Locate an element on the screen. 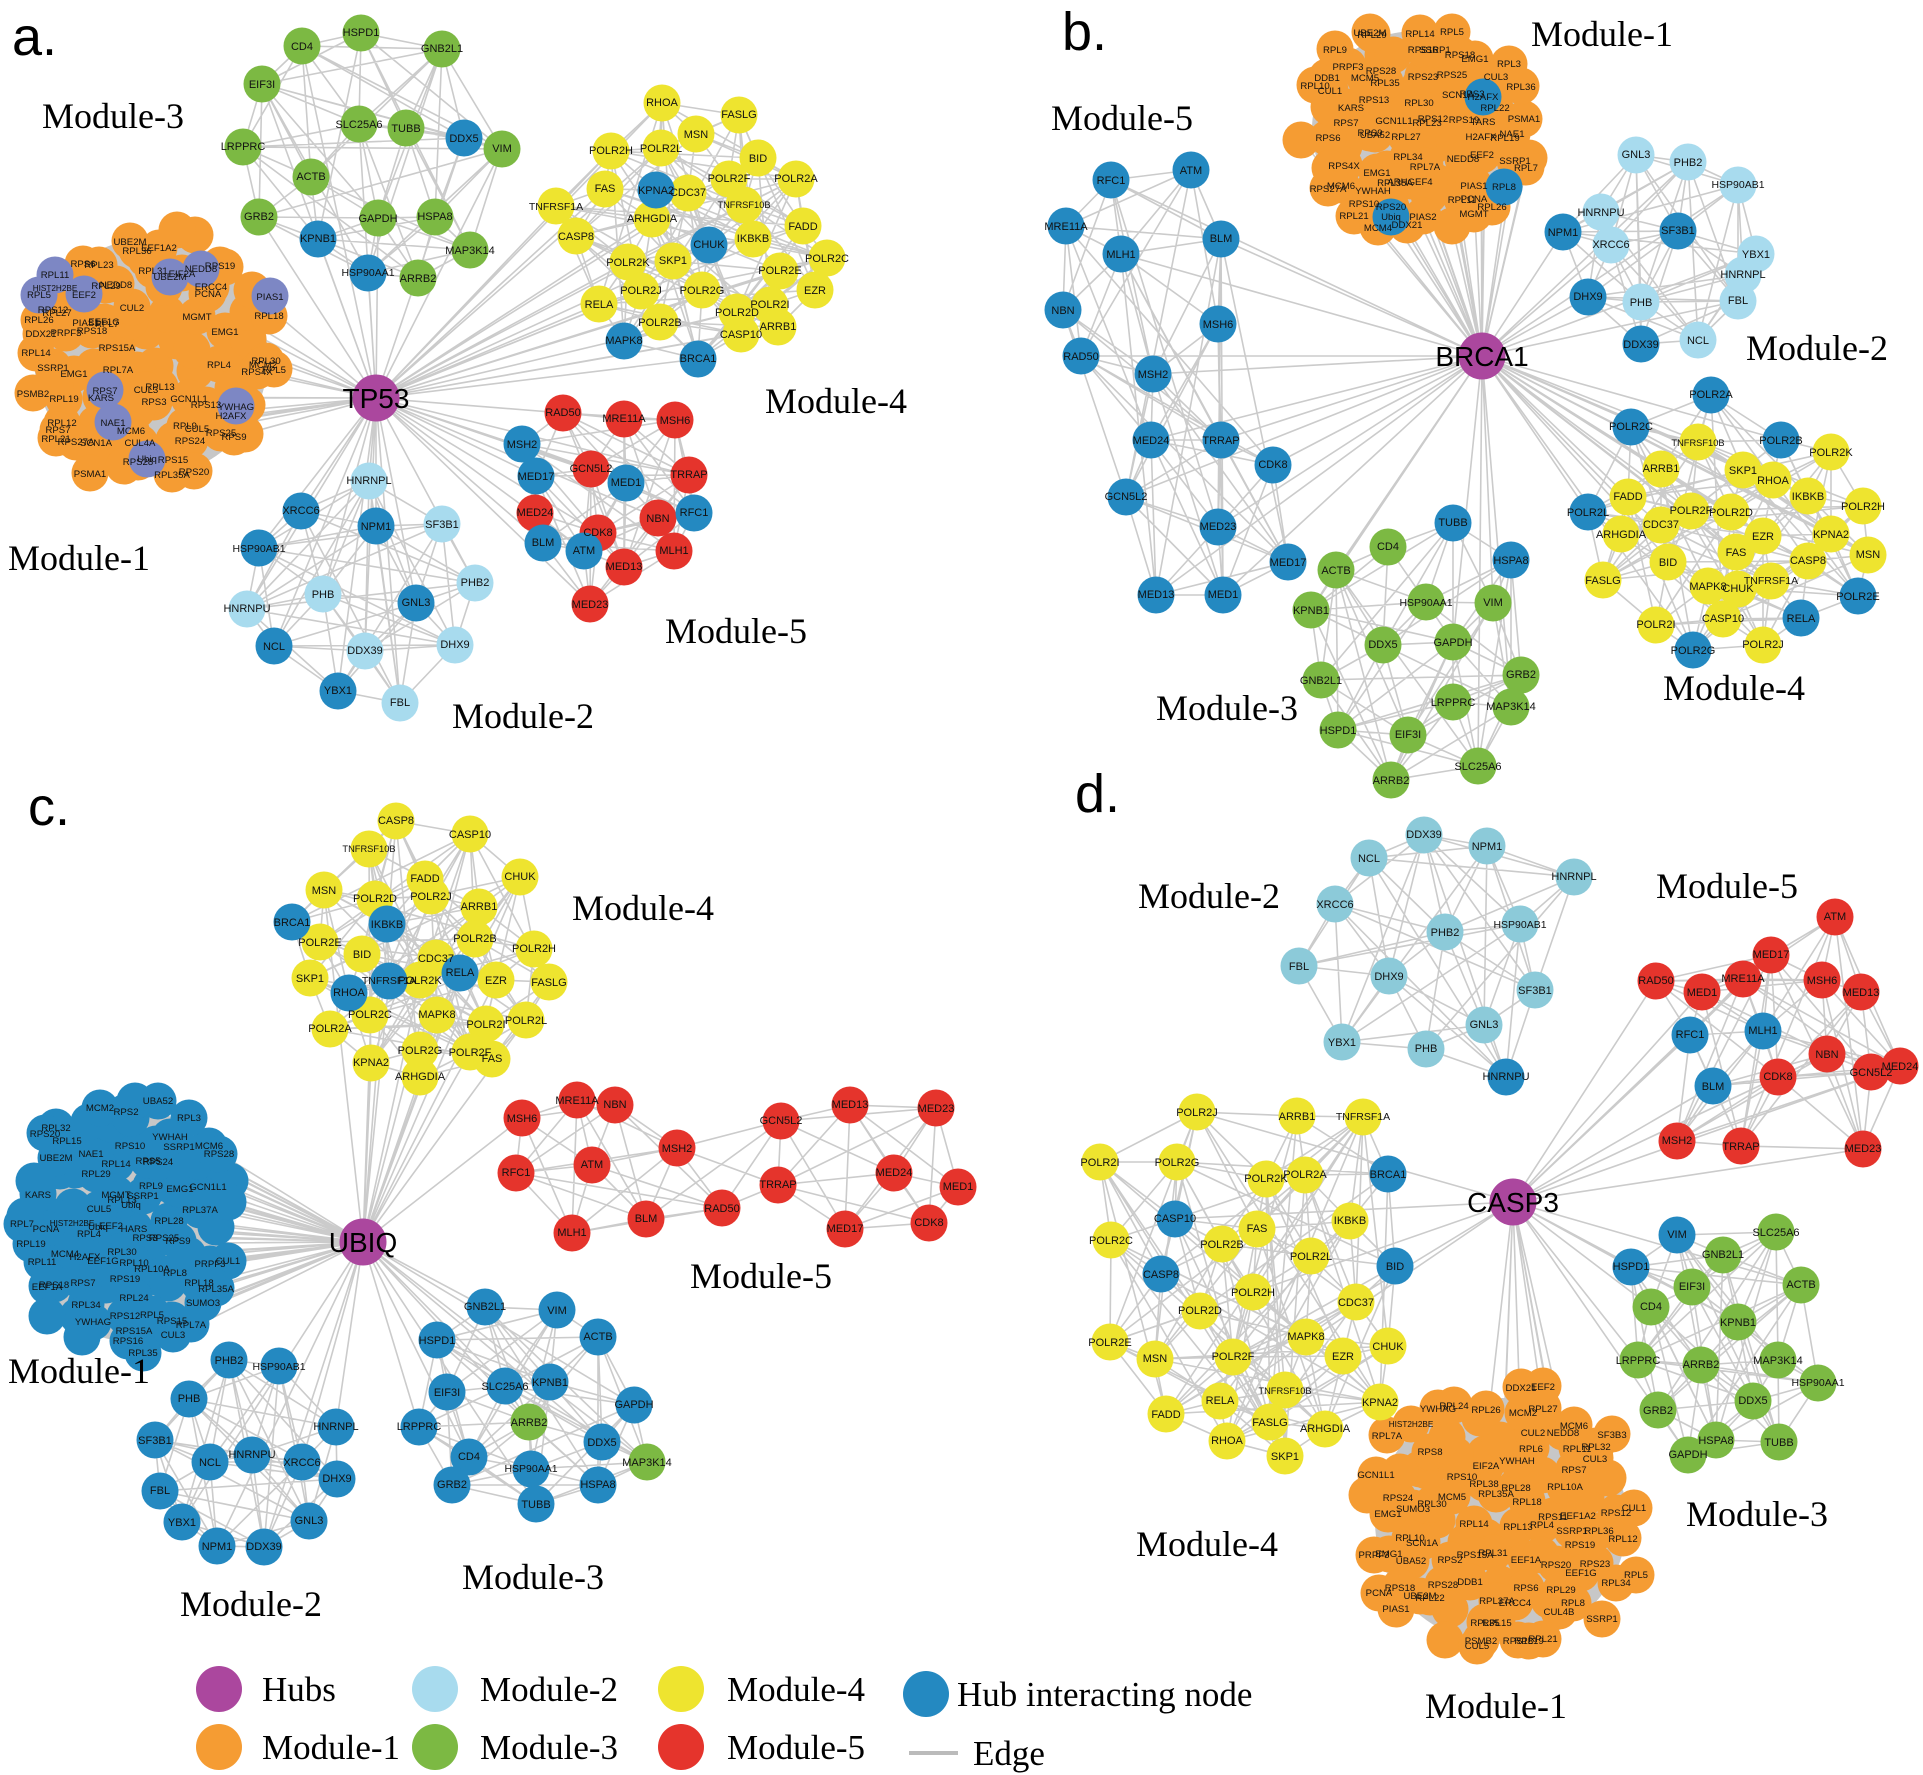 This screenshot has width=1923, height=1775. svg-text: RPL29 is located at coordinates (1560, 1590).